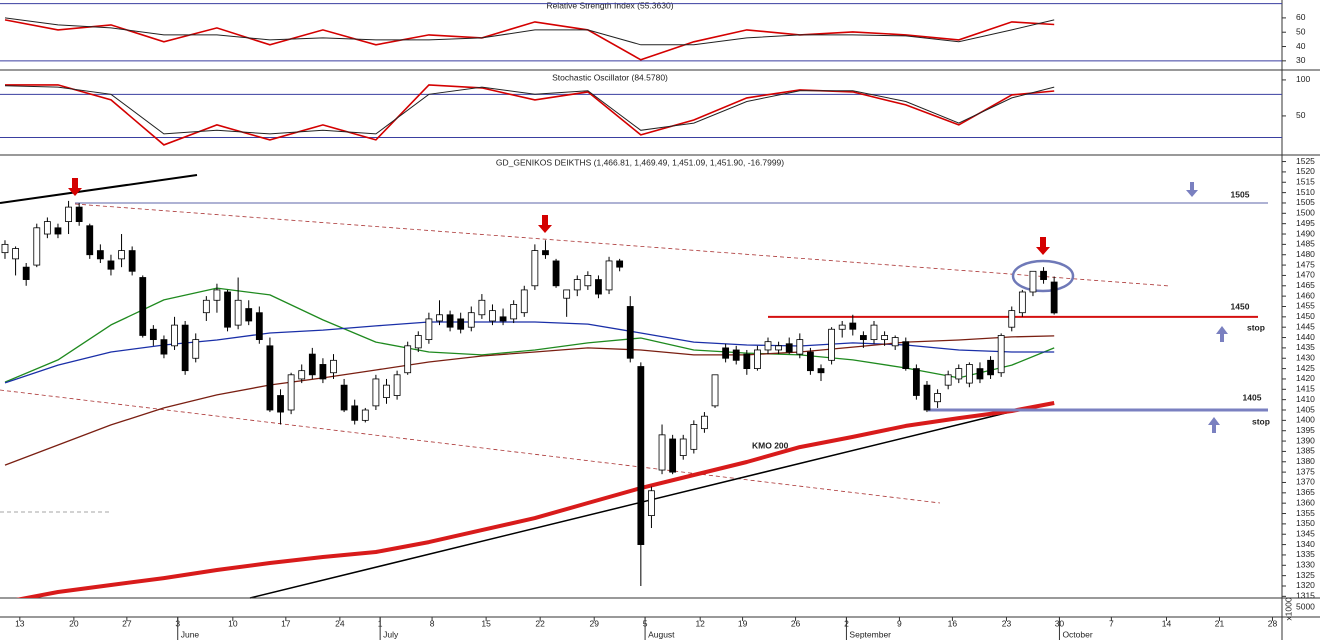 The image size is (1320, 640). What do you see at coordinates (700, 623) in the screenshot?
I see `x-tick-label: 12` at bounding box center [700, 623].